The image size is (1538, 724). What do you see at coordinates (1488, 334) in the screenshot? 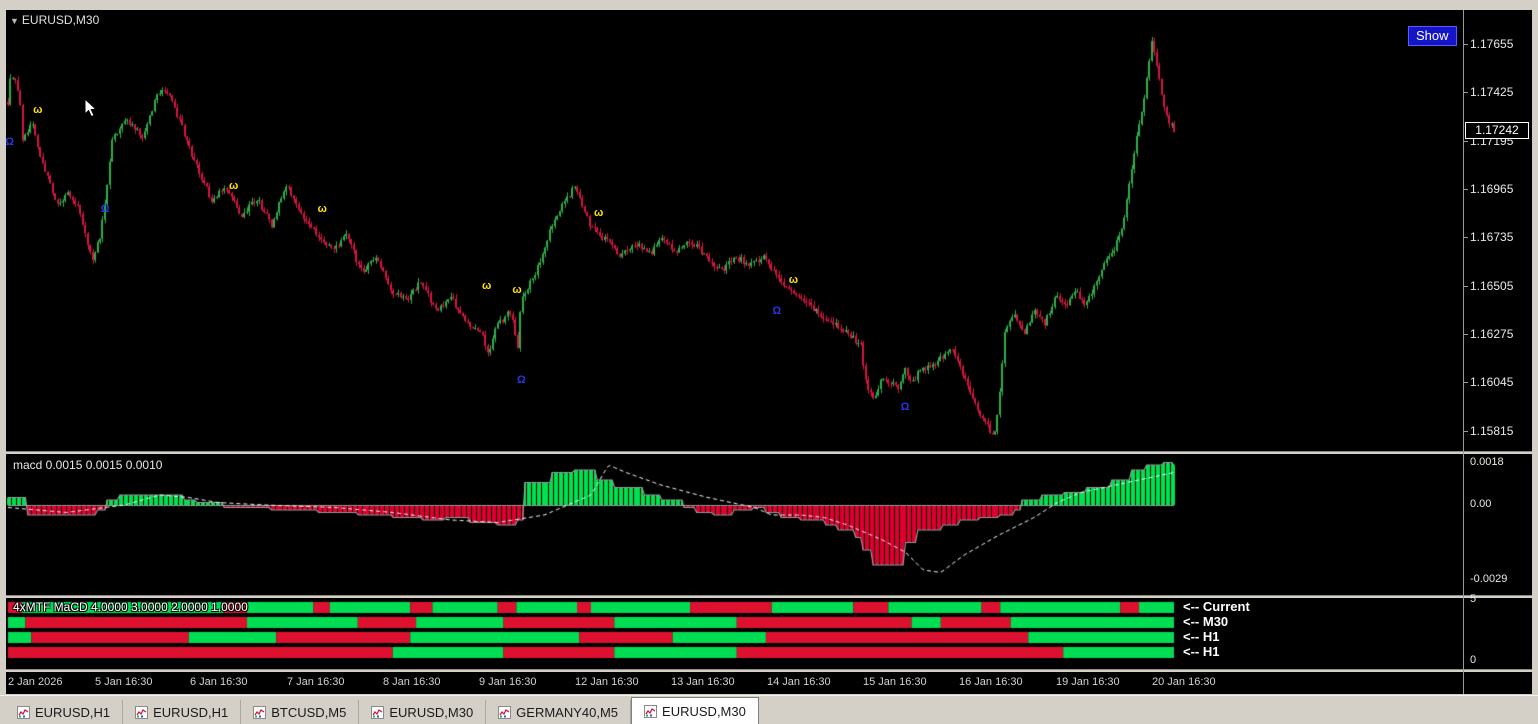
I see `price-axis-label: 1.16275` at bounding box center [1488, 334].